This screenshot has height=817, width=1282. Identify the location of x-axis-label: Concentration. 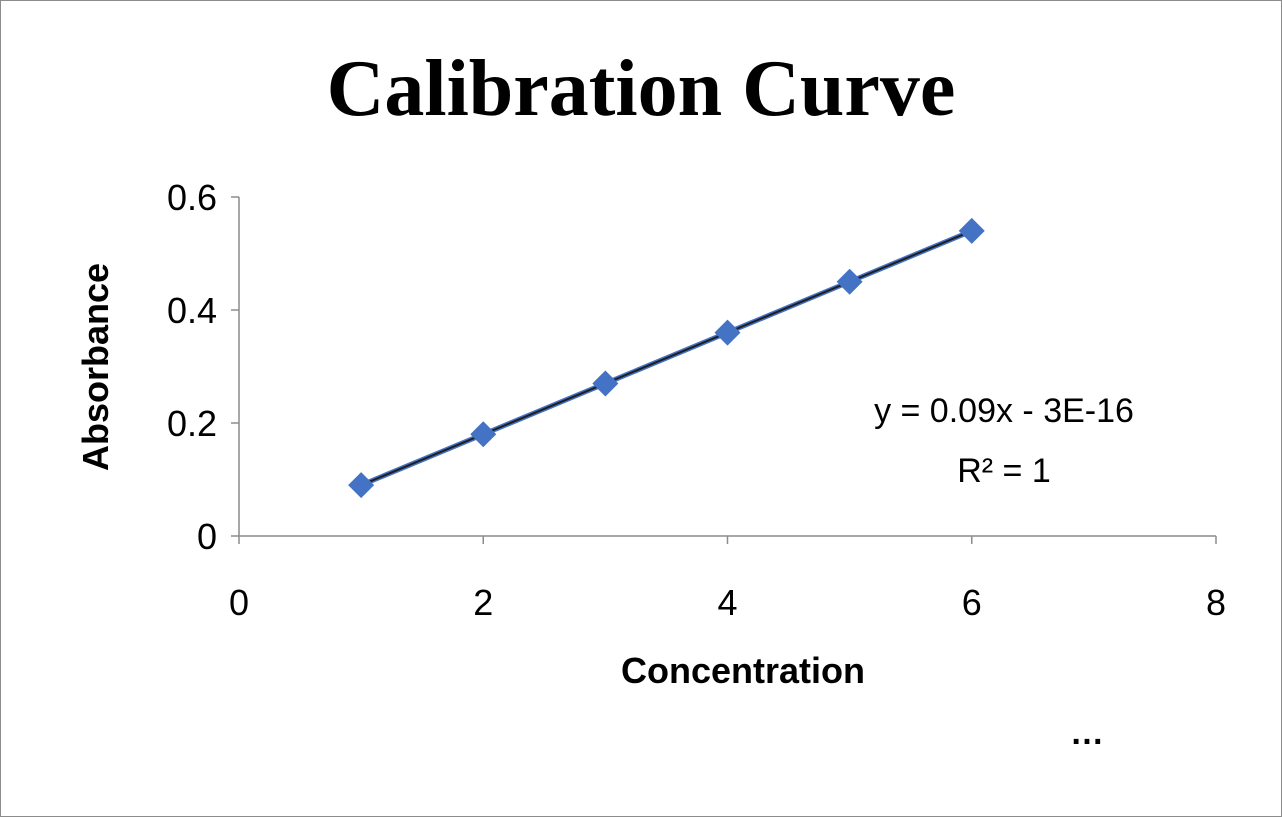
(743, 670).